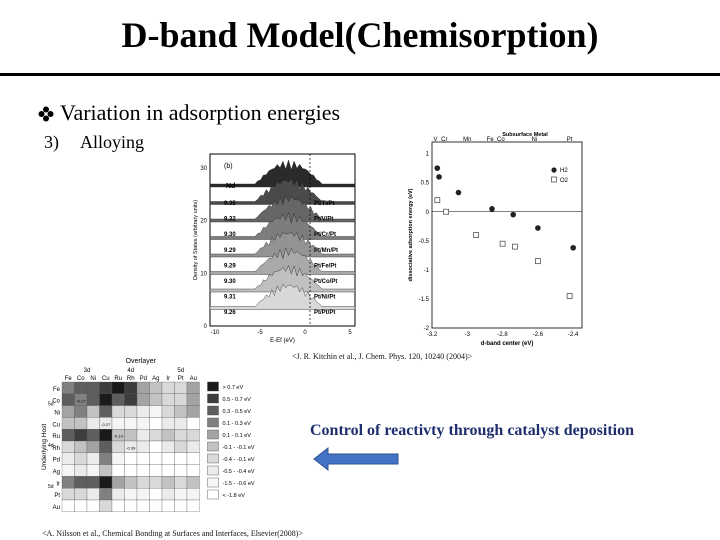 The width and height of the screenshot is (720, 540). What do you see at coordinates (193, 379) in the screenshot?
I see `column-header: Au` at bounding box center [193, 379].